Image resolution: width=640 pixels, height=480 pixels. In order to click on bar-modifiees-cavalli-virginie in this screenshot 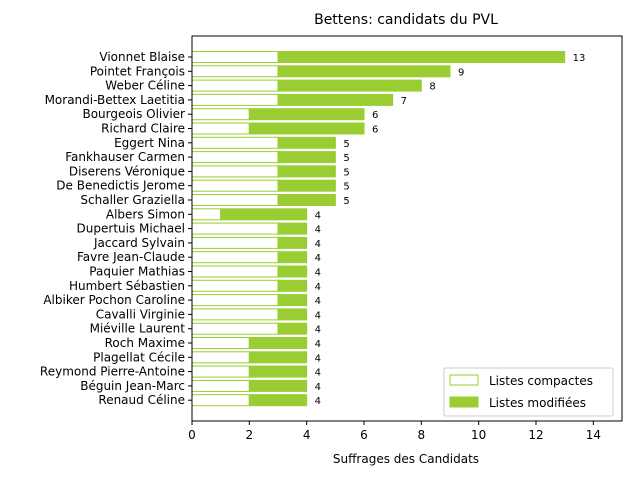, I will do `click(292, 314)`.